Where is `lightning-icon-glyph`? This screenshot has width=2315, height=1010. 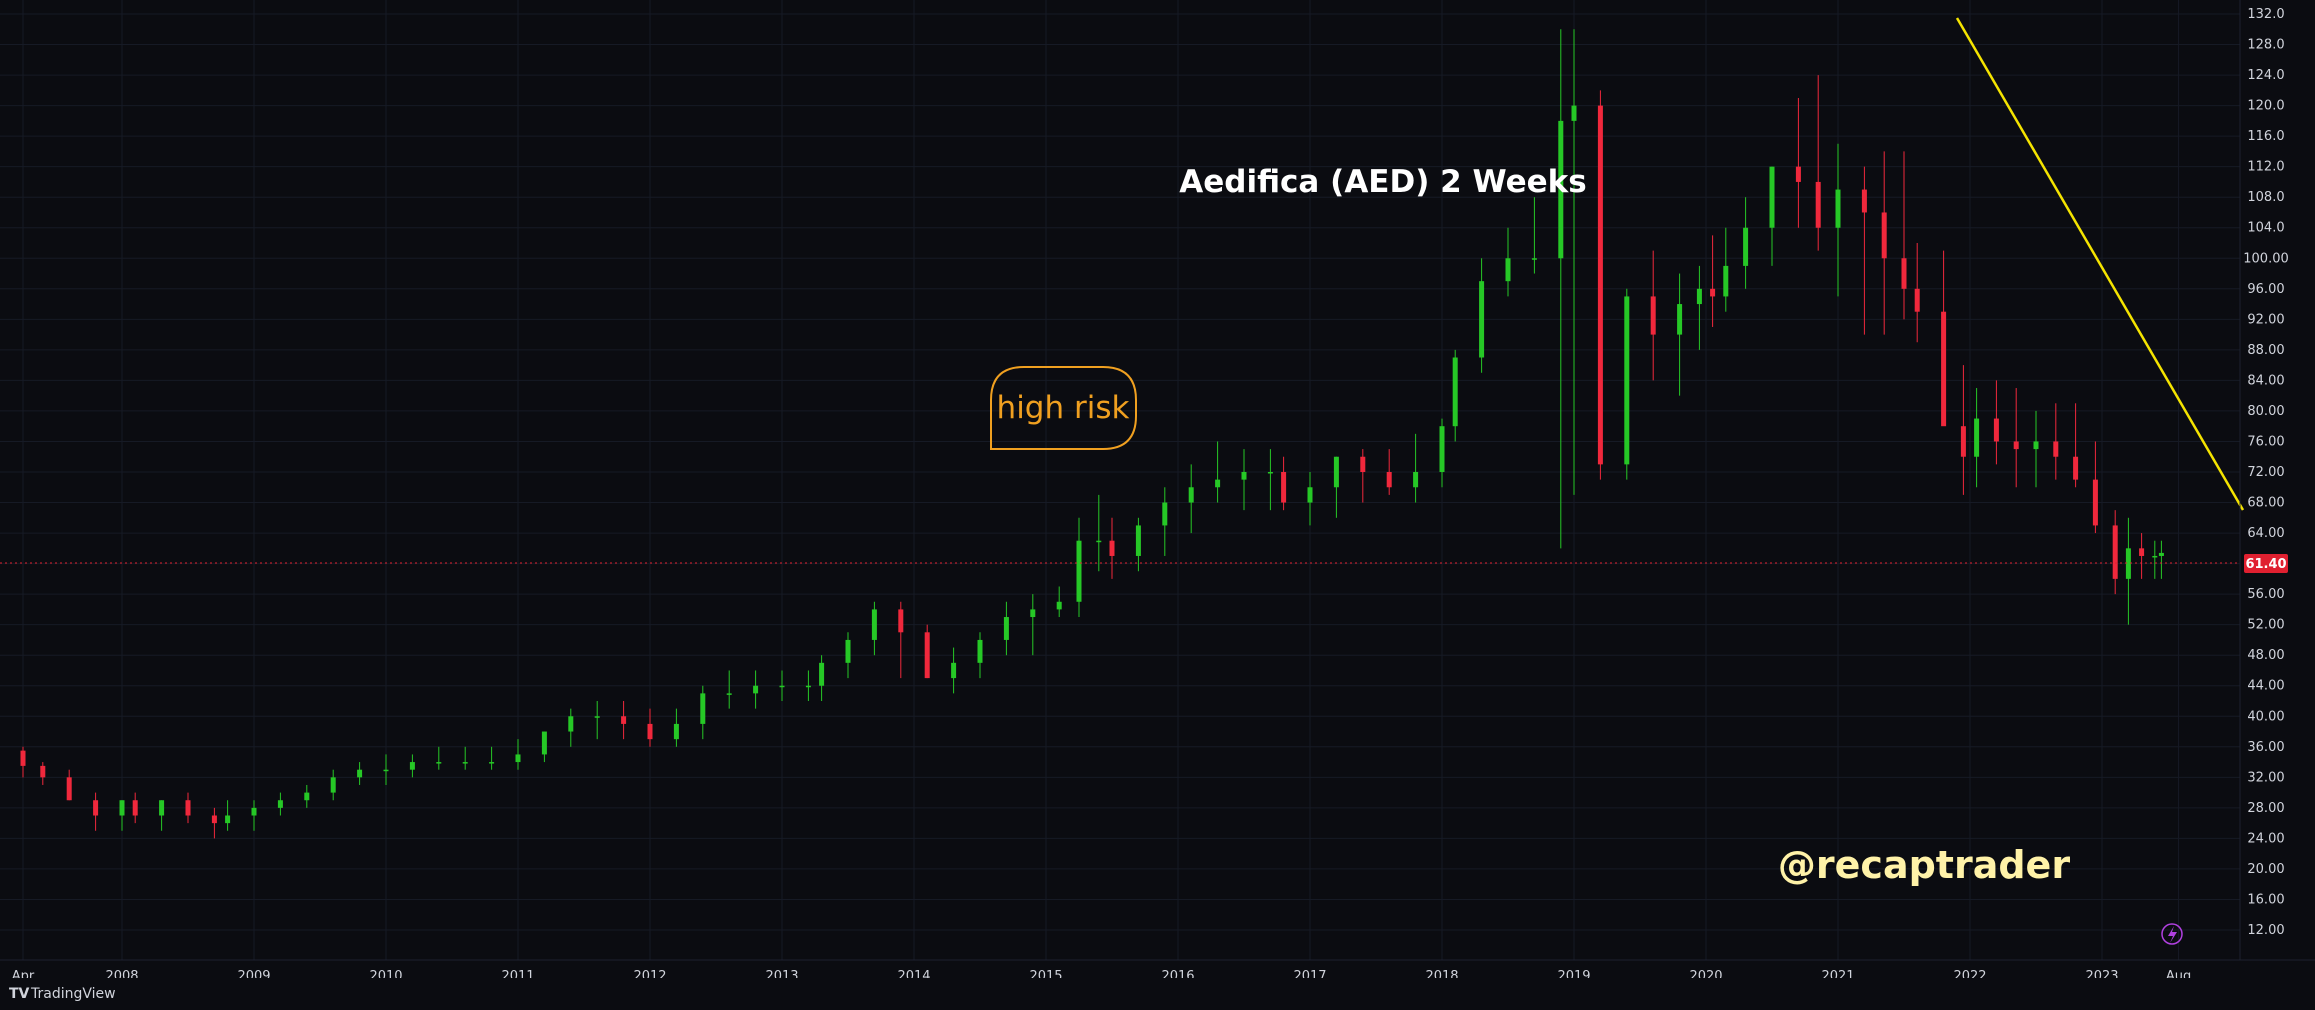
lightning-icon-glyph is located at coordinates (2172, 934).